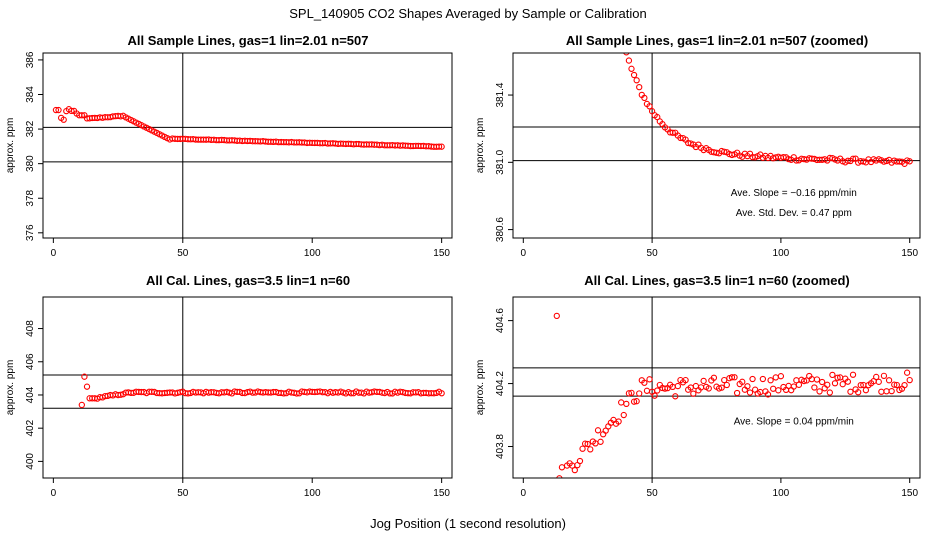 Image resolution: width=936 pixels, height=540 pixels. Describe the element at coordinates (794, 213) in the screenshot. I see `annotation: Ave. Std. Dev. = 0.47 ppm` at that location.